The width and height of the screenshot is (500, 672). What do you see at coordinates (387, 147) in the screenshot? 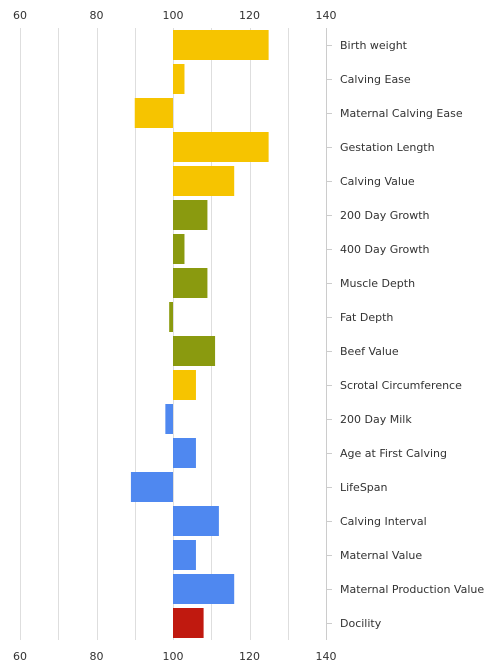
I see `category-label: Gestation Length` at bounding box center [387, 147].